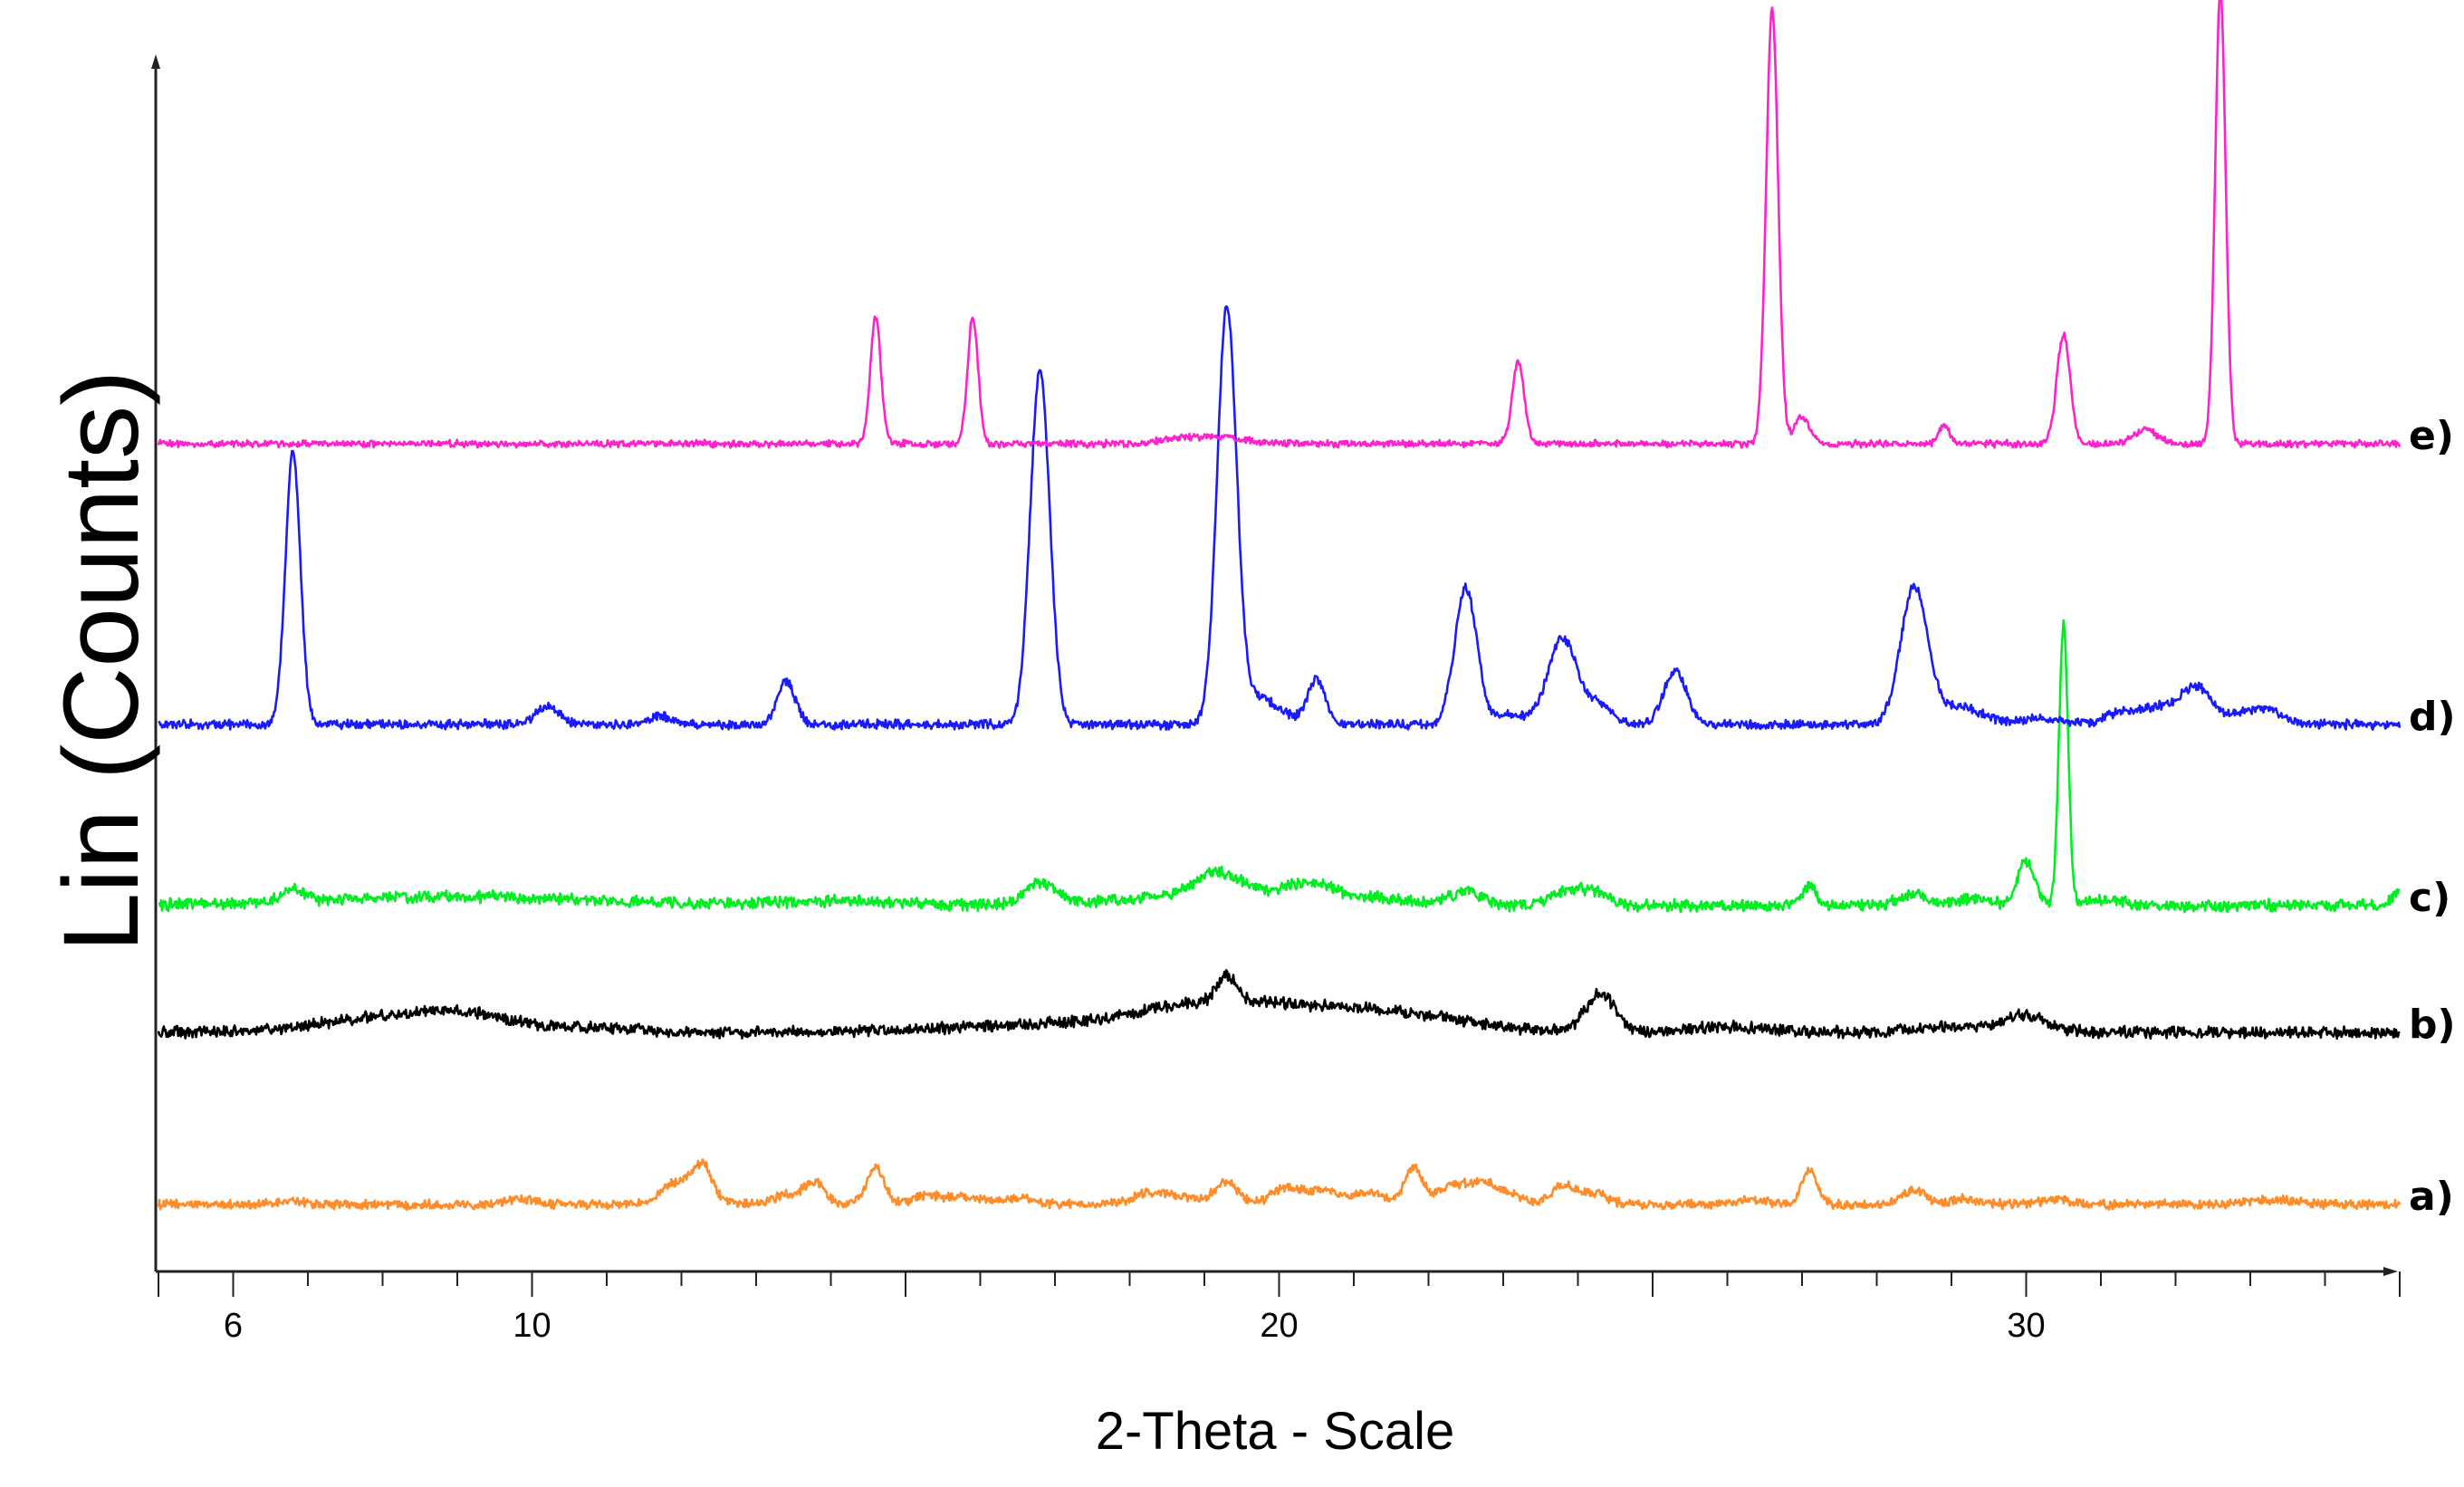 The height and width of the screenshot is (1487, 2464). Describe the element at coordinates (2432, 816) in the screenshot. I see `series-labels: a) b) c) d) e)` at that location.